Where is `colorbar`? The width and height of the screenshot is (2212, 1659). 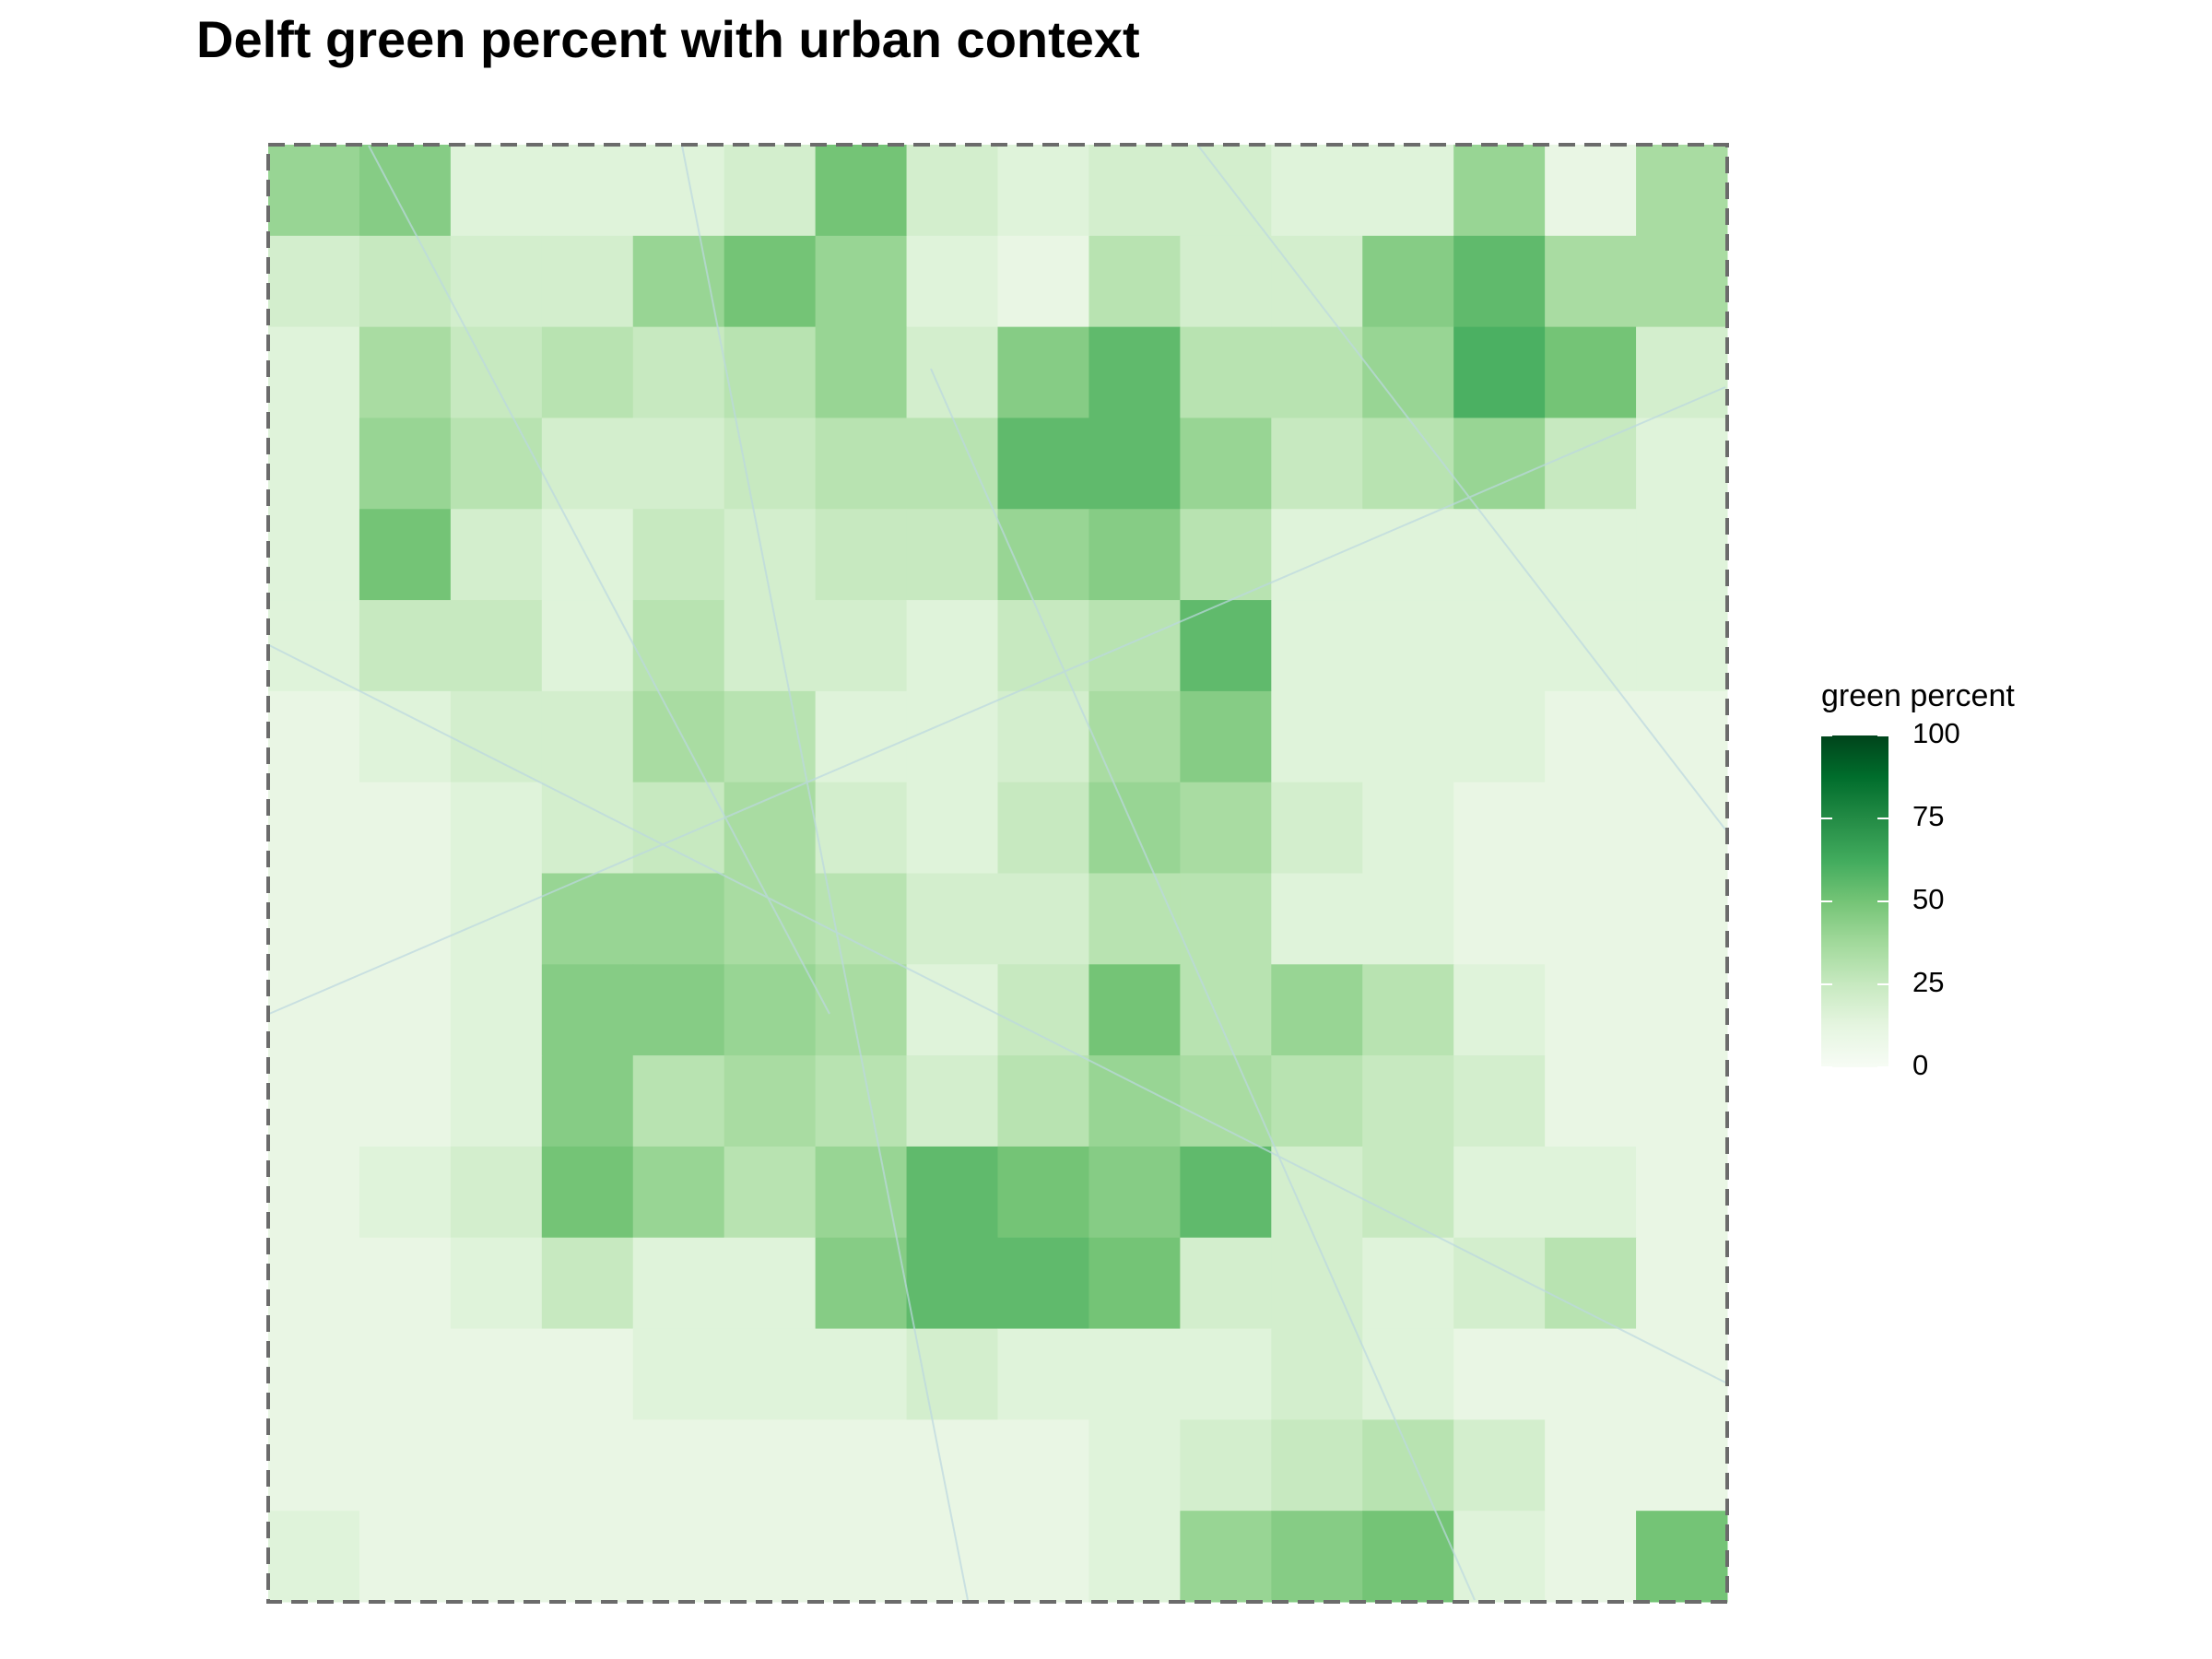
colorbar is located at coordinates (1854, 901).